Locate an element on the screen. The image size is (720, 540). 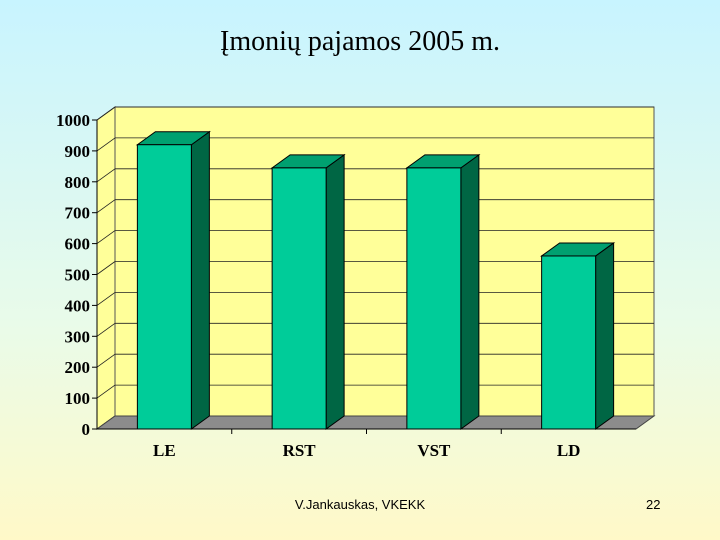
bar-ld is located at coordinates (569, 342).